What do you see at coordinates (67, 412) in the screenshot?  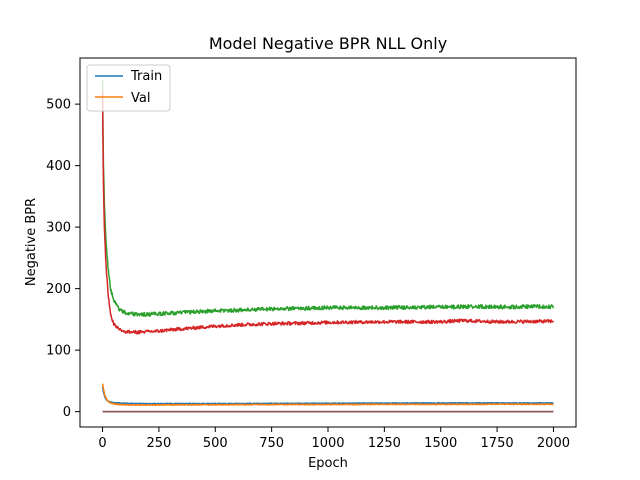 I see `y-tick-label: 0` at bounding box center [67, 412].